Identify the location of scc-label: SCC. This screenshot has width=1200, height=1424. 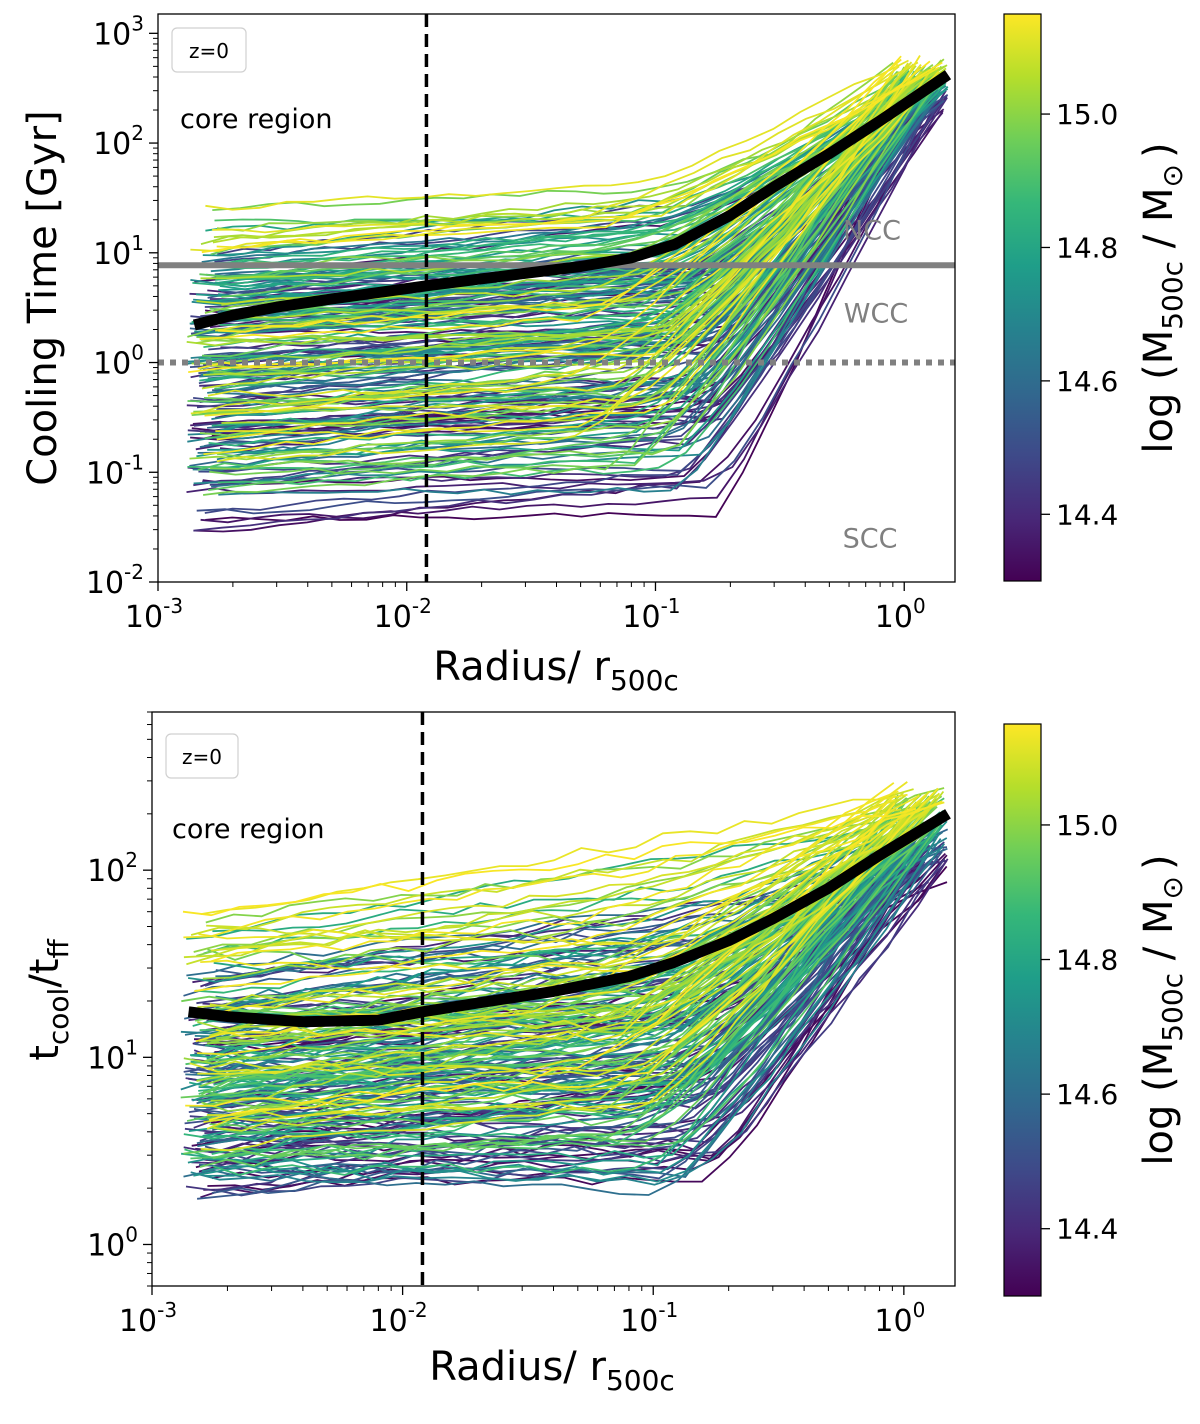
(870, 538).